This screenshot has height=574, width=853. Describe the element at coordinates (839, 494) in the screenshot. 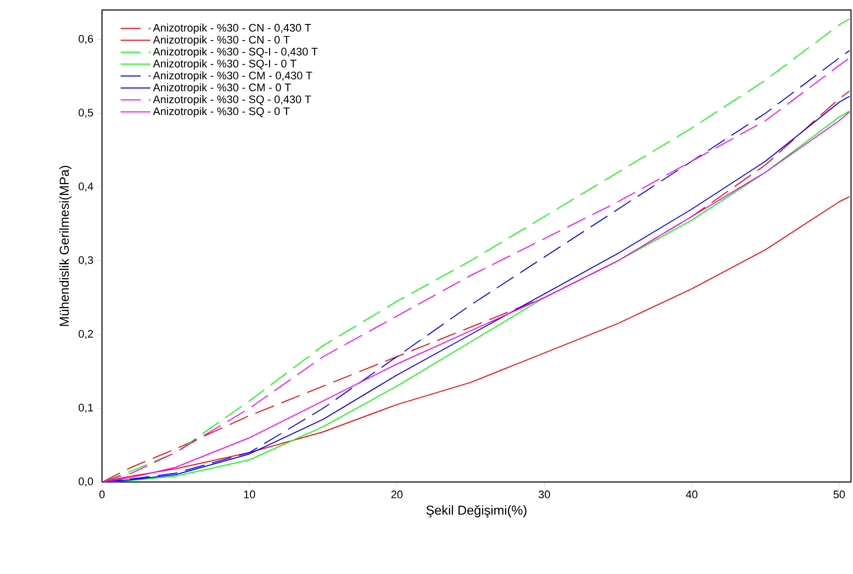

I see `x-tick-label: 50` at that location.